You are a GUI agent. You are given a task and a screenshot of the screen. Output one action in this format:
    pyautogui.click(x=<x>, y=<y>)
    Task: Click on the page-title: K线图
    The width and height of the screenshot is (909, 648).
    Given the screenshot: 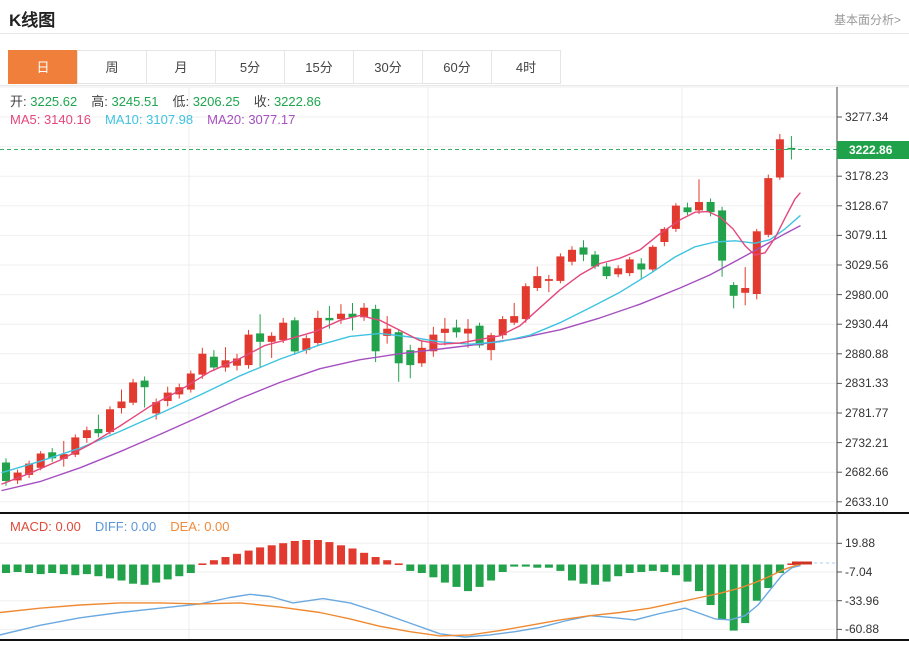 What is the action you would take?
    pyautogui.click(x=32, y=20)
    